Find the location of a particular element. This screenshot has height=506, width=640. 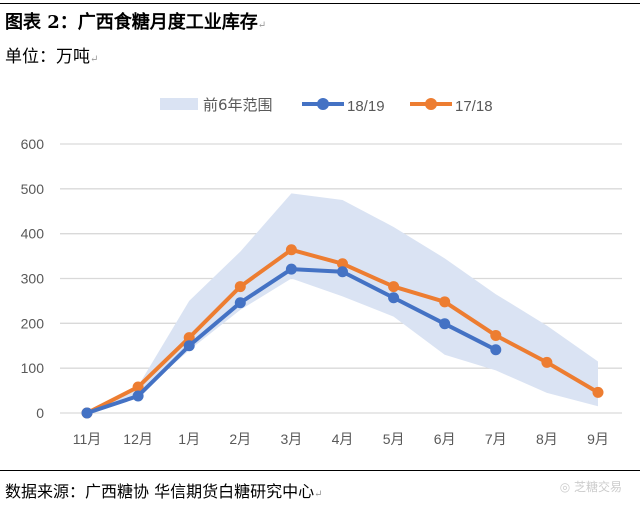

y-tick-label: 600 is located at coordinates (33, 144).